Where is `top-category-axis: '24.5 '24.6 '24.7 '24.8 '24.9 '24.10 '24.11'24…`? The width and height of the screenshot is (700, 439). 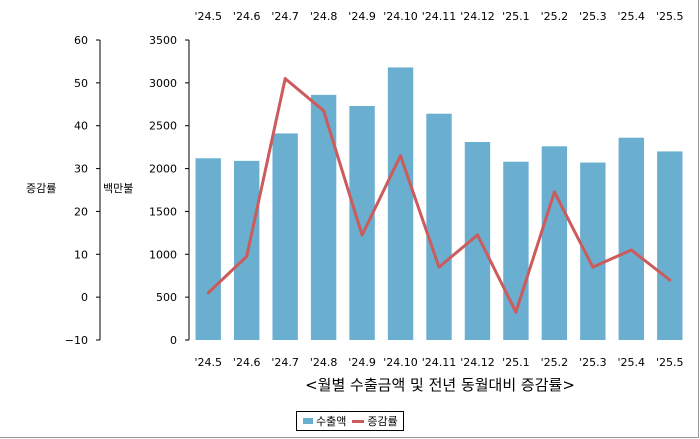
top-category-axis: '24.5 '24.6 '24.7 '24.8 '24.9 '24.10 '24.11'24… is located at coordinates (438, 16).